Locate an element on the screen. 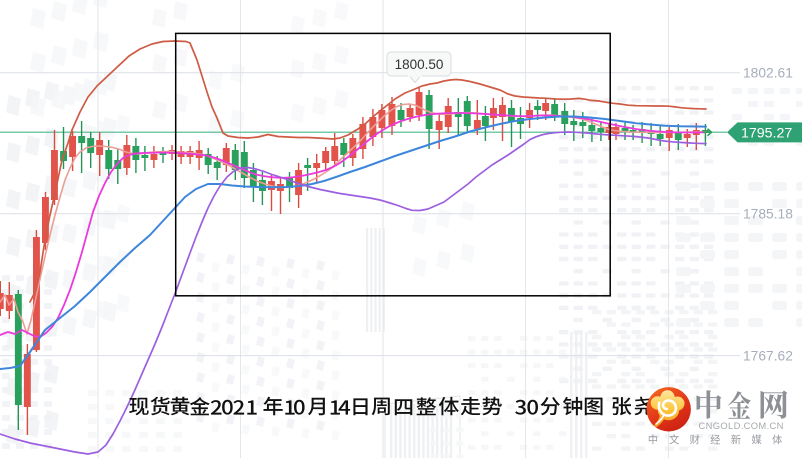 The width and height of the screenshot is (802, 463). svg-text: 1800.50 is located at coordinates (419, 64).